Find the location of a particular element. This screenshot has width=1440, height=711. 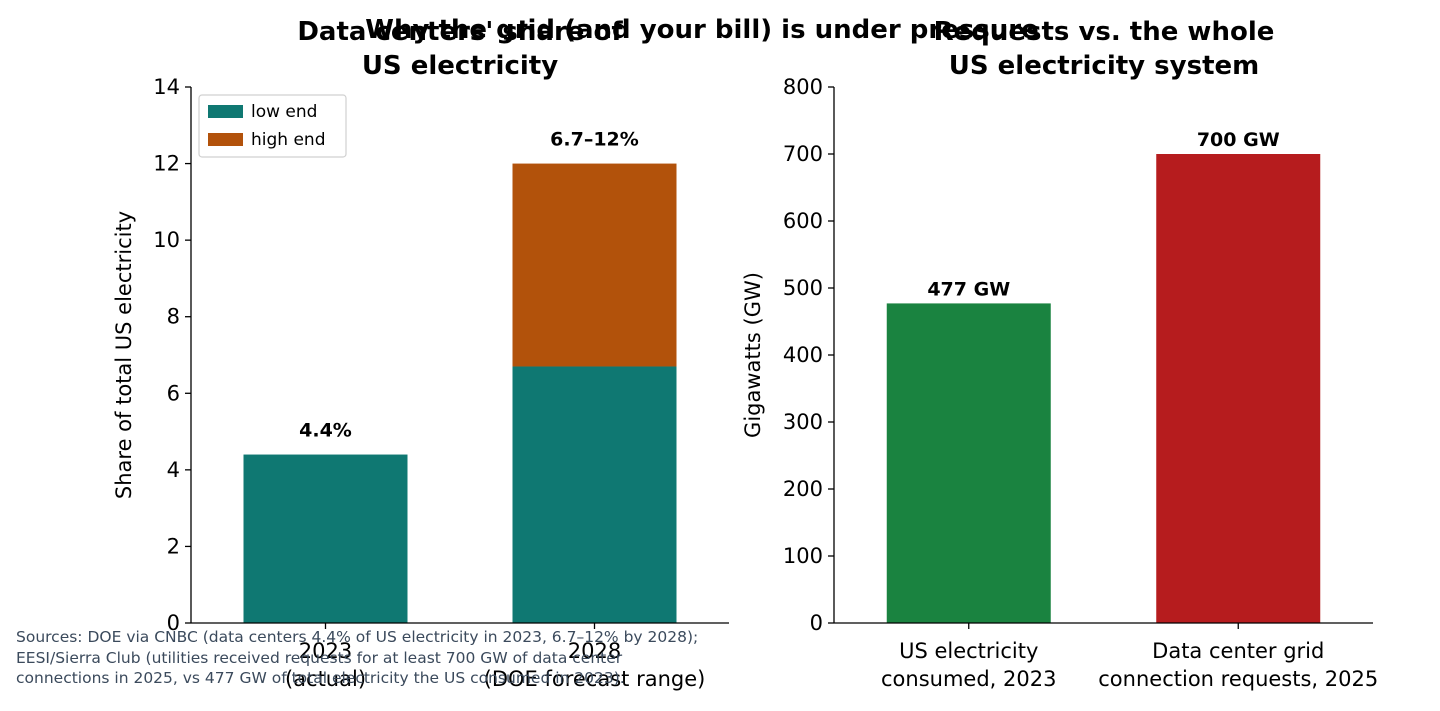

y-tick-label: 400 is located at coordinates (803, 355).